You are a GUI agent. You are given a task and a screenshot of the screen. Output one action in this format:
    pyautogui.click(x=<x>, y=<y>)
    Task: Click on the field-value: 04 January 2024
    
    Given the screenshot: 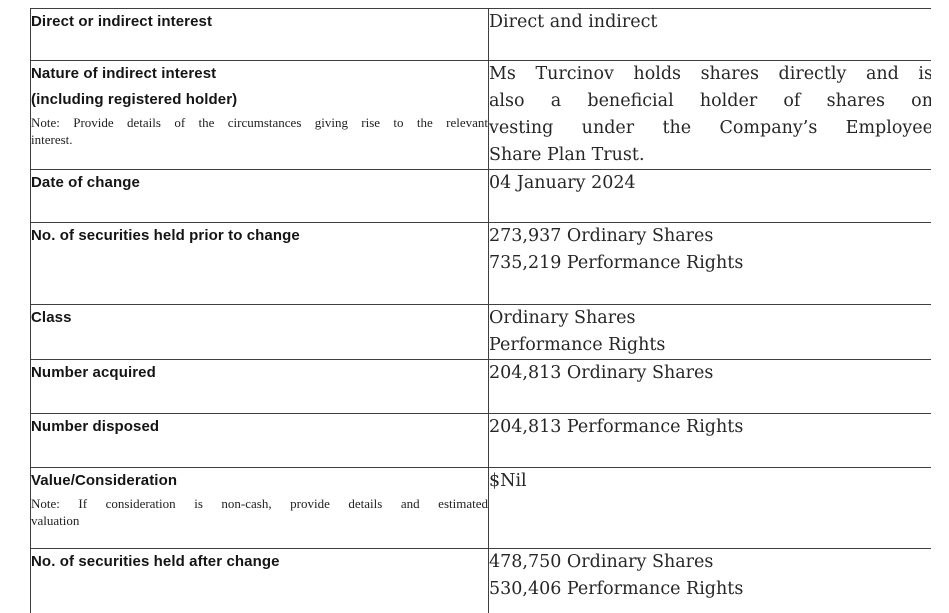 What is the action you would take?
    pyautogui.click(x=562, y=183)
    